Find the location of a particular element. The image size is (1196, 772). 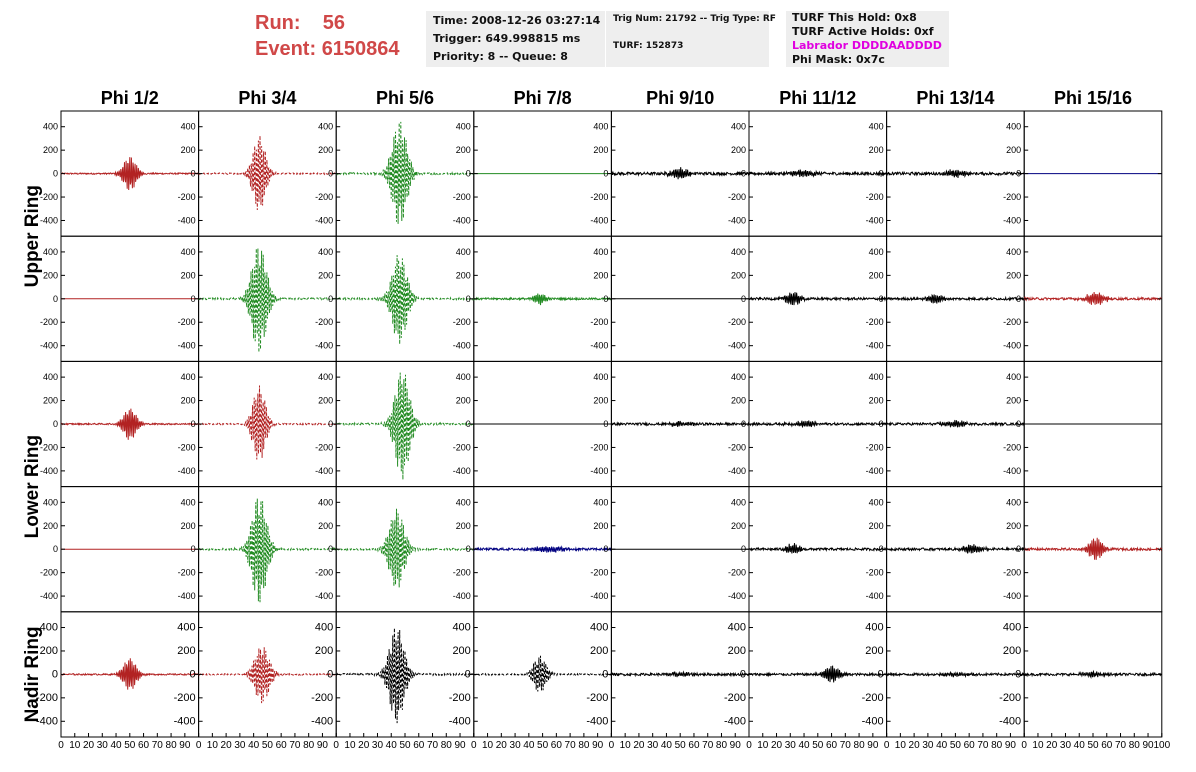

column-title: Phi 11/12 is located at coordinates (817, 98).